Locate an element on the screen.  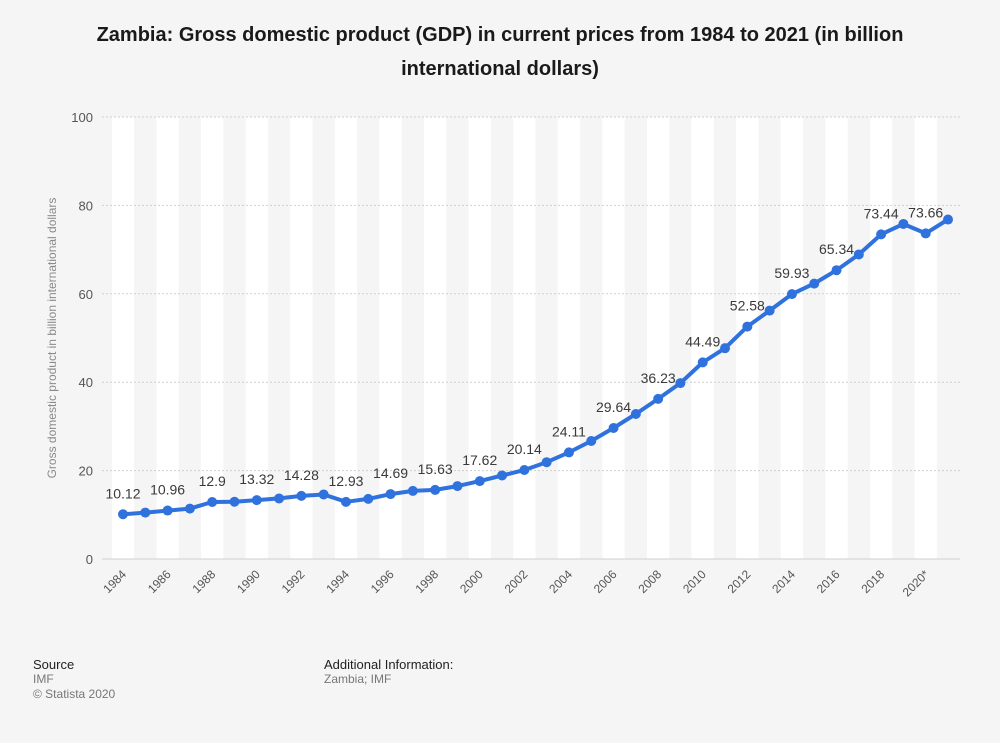
x-tick-label: 2016 is located at coordinates (828, 581).